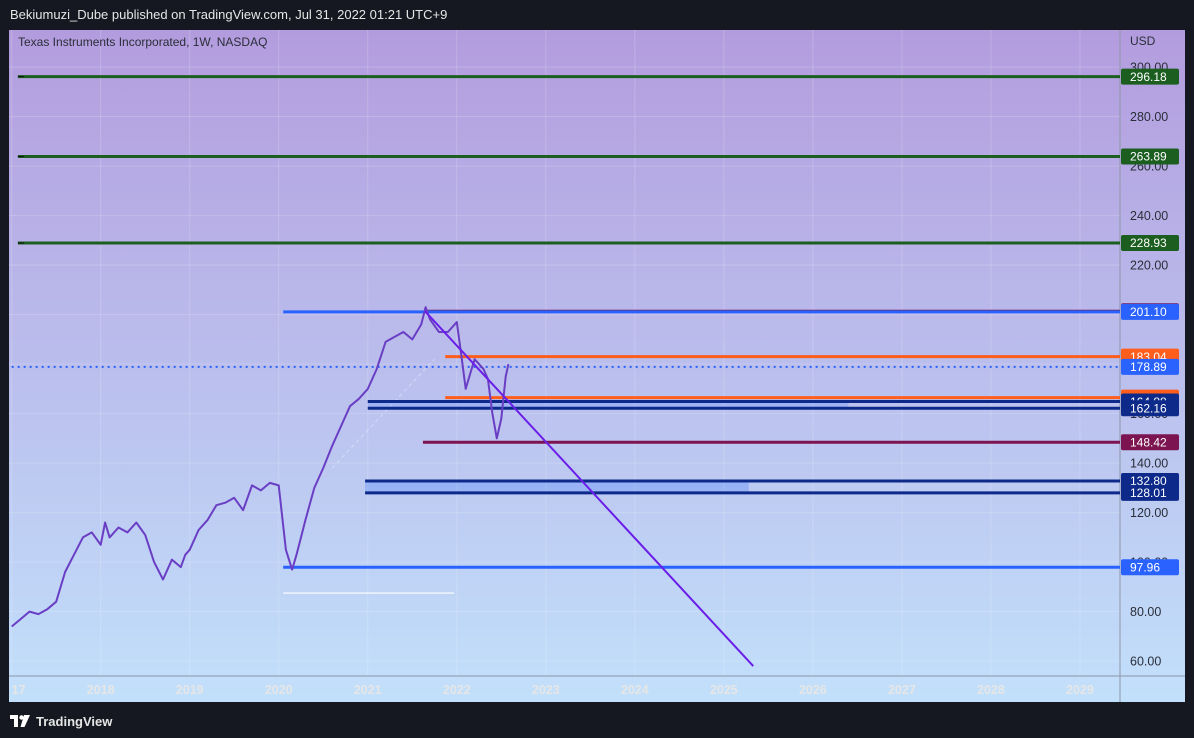 The image size is (1194, 738). What do you see at coordinates (1145, 612) in the screenshot?
I see `y-tick-label: 80.00` at bounding box center [1145, 612].